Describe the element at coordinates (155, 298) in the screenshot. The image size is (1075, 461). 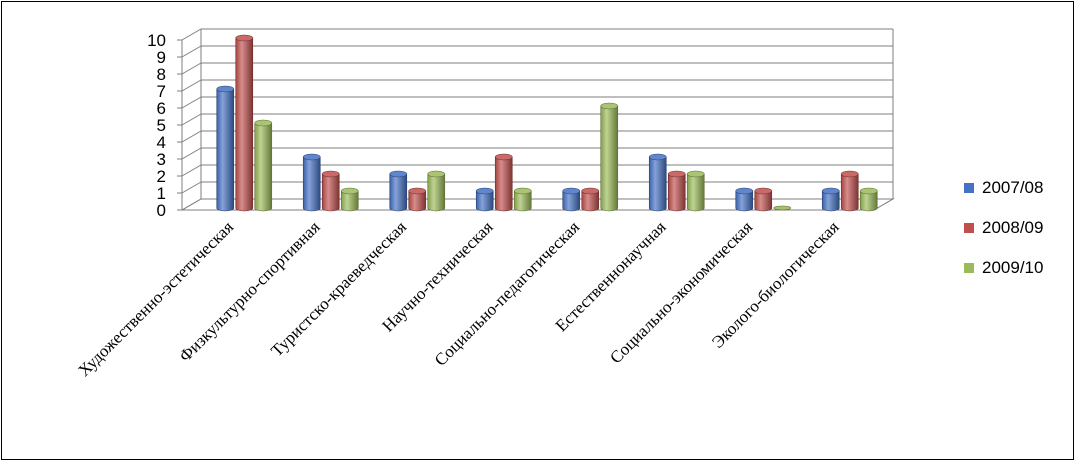
I see `x-category-label: Художественно-эстетическая` at that location.